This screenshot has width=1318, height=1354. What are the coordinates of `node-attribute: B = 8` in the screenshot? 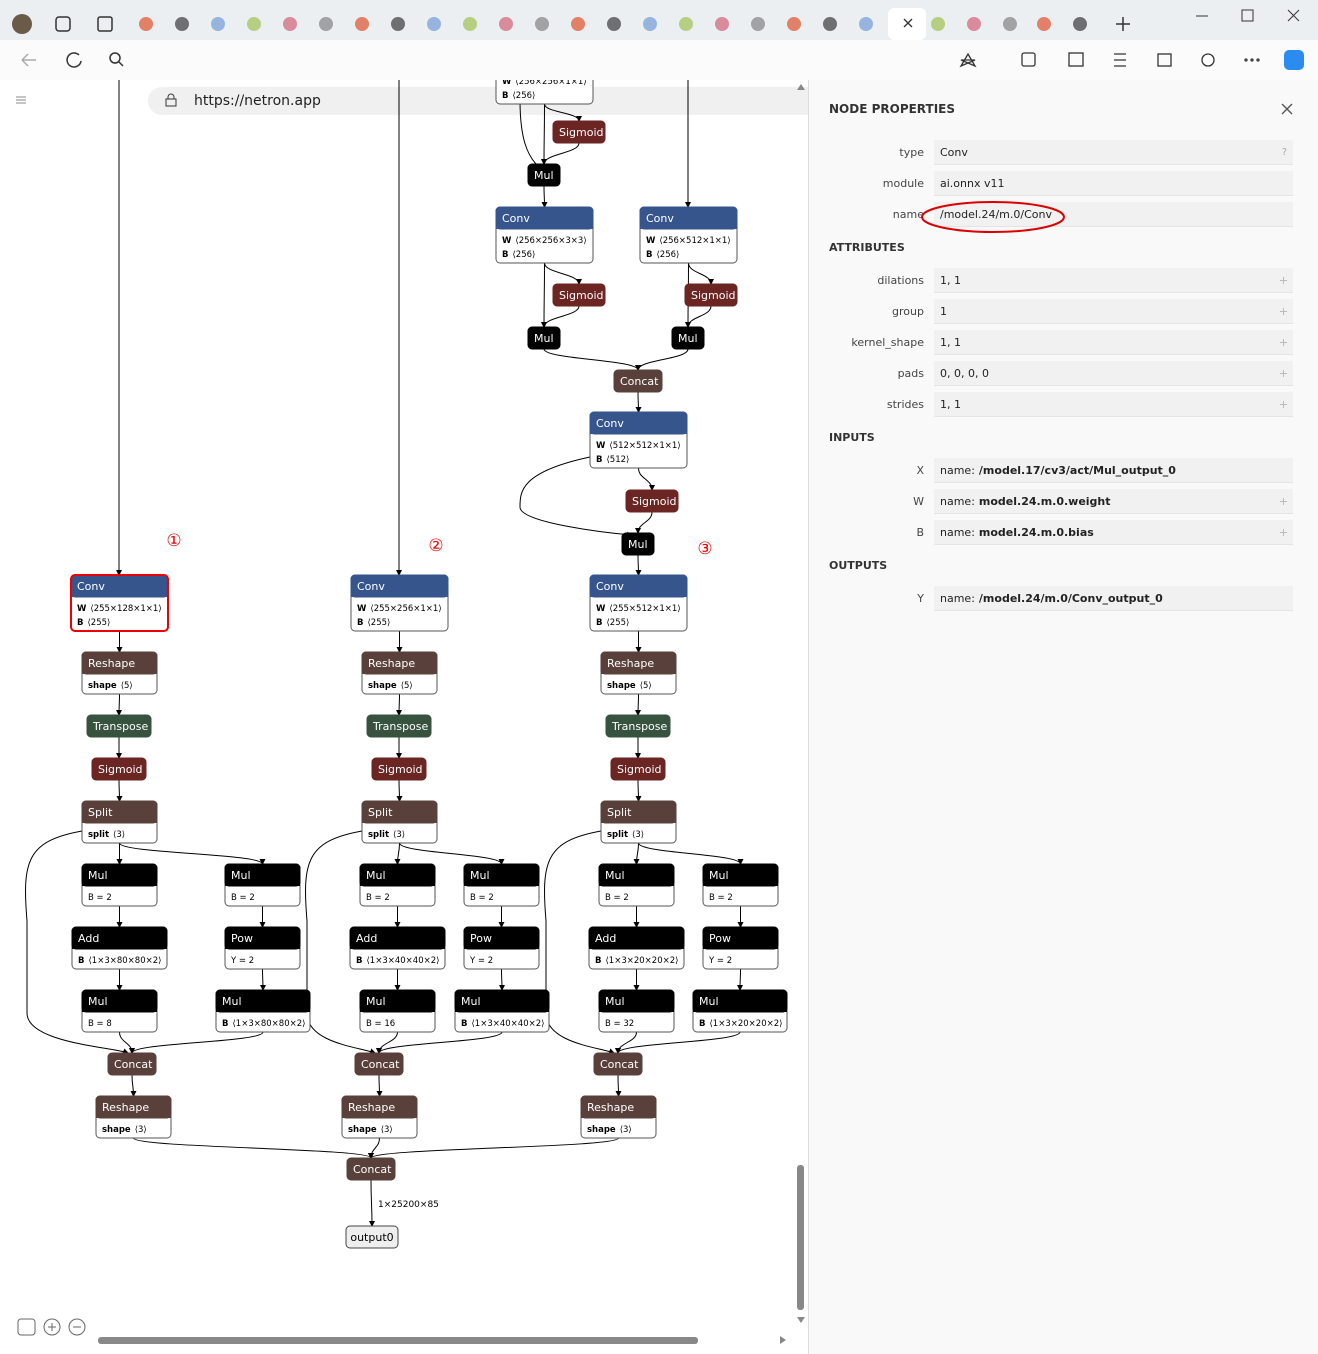 It's located at (100, 1024).